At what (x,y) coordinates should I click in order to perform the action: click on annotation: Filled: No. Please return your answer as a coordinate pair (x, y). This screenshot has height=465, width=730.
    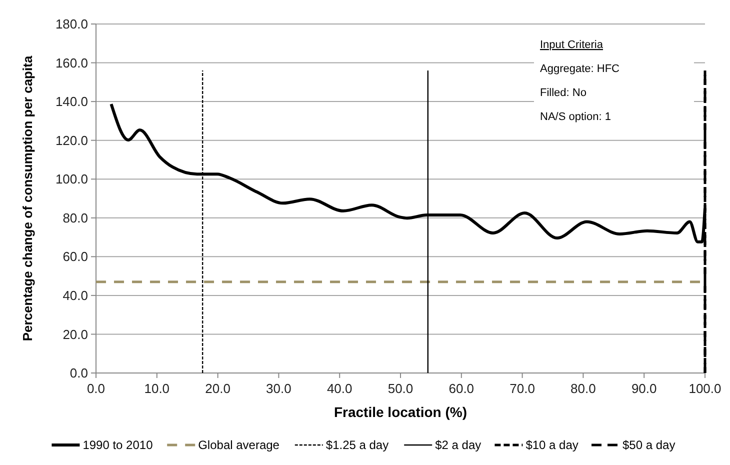
    Looking at the image, I should click on (563, 93).